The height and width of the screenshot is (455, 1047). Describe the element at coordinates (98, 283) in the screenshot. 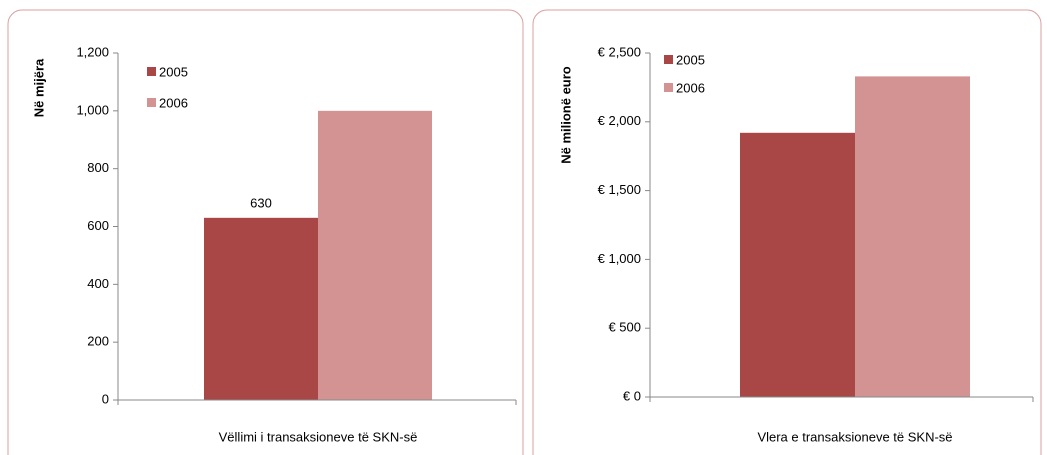

I see `y-tick-label: 400` at that location.